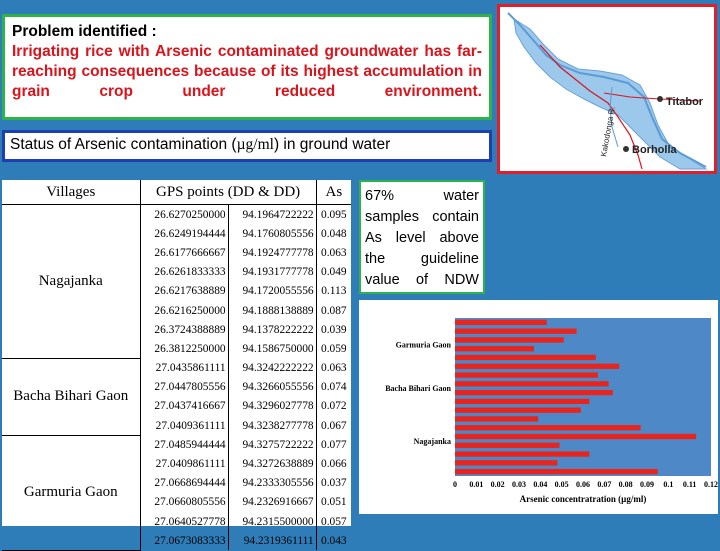 This screenshot has height=551, width=720. What do you see at coordinates (334, 483) in the screenshot?
I see `as-cell: 0.037` at bounding box center [334, 483].